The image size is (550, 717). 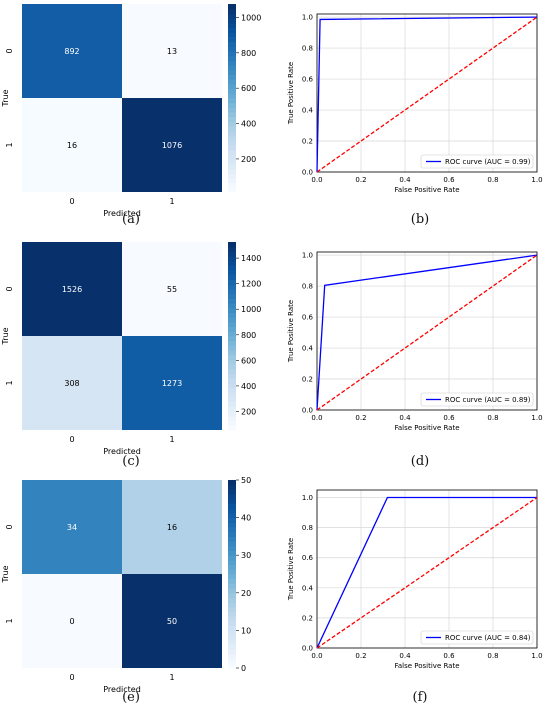 I want to click on cell-value-label: 16, so click(x=72, y=145).